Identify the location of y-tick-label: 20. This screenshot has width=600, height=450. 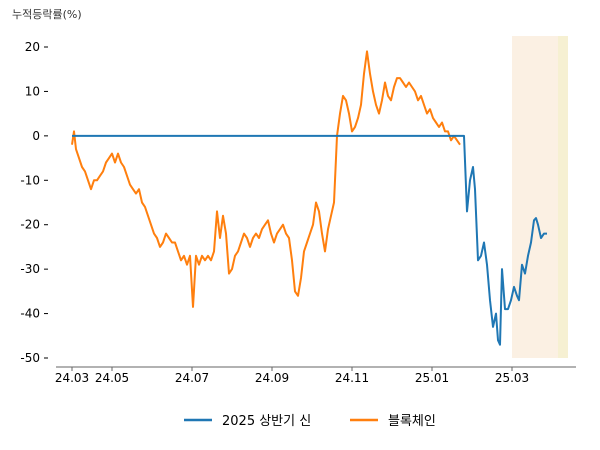
(32, 47).